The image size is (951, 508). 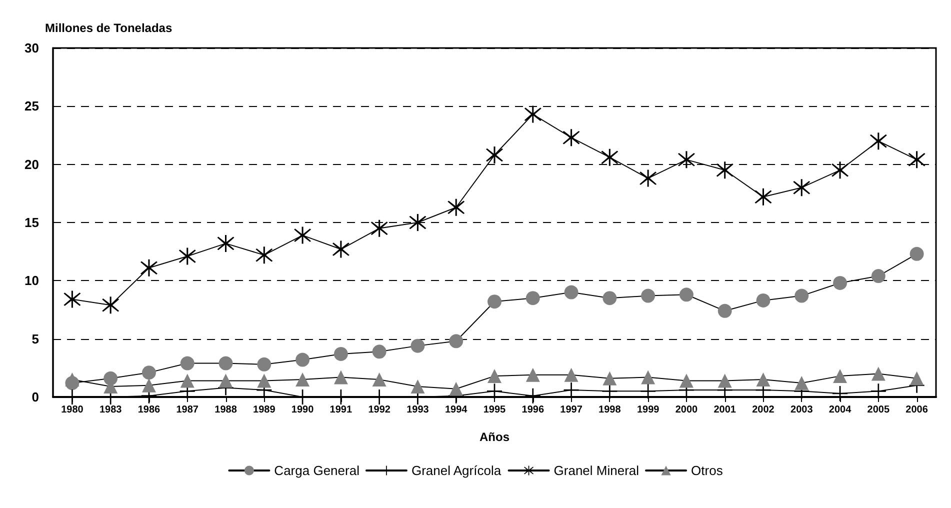 What do you see at coordinates (31, 222) in the screenshot?
I see `y-tick-label: 15` at bounding box center [31, 222].